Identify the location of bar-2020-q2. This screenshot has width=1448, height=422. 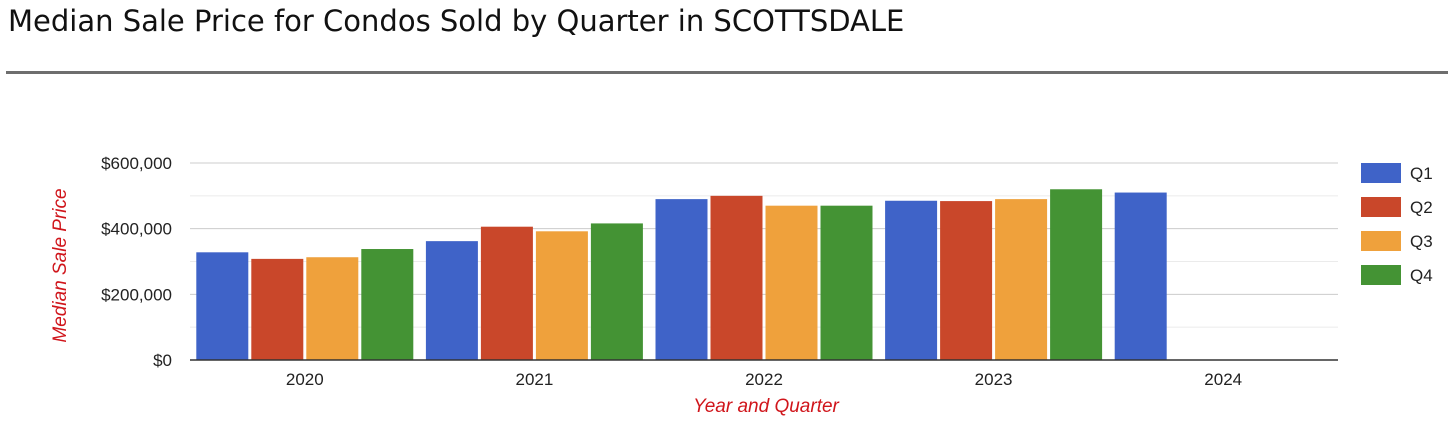
(277, 309).